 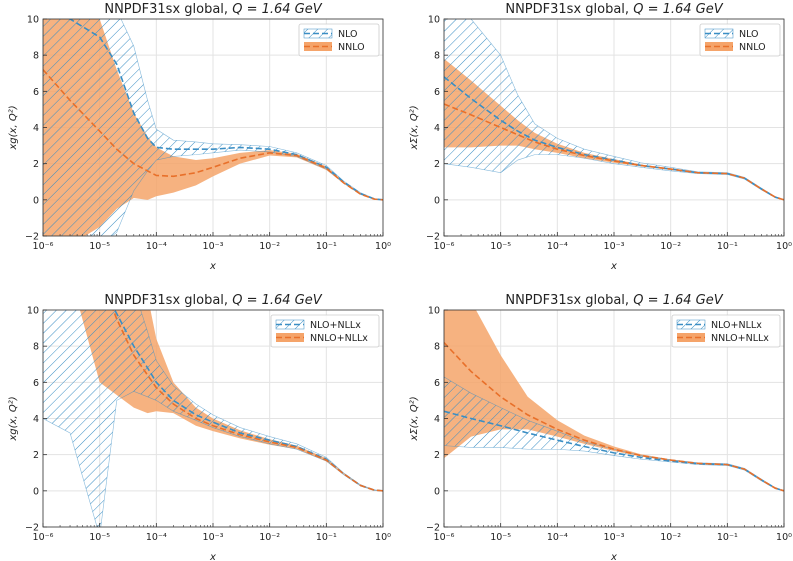 What do you see at coordinates (13, 127) in the screenshot?
I see `y-axis-label: xg(x, Q²)` at bounding box center [13, 127].